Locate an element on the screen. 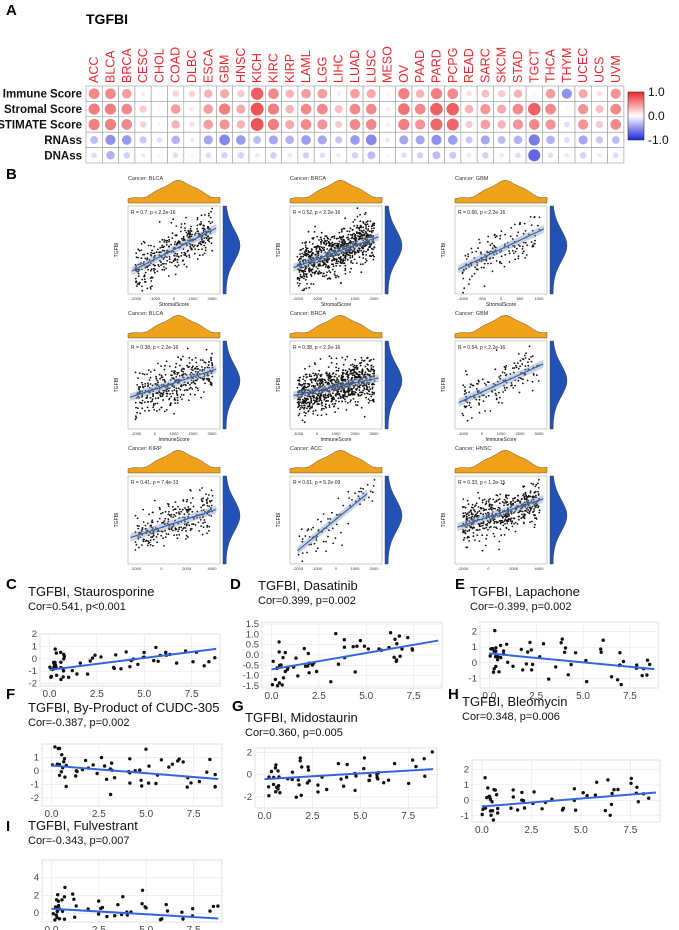  panel-label-b: B is located at coordinates (11, 174).